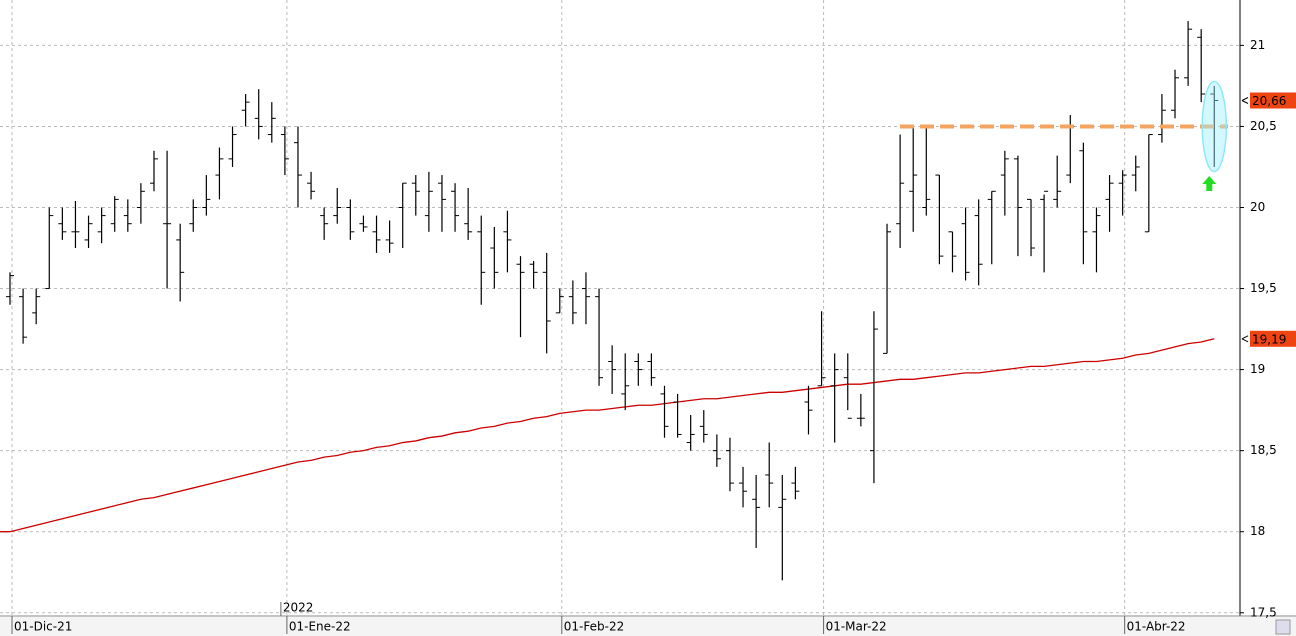 The height and width of the screenshot is (636, 1296). I want to click on y-tick-label: 20,5, so click(1263, 126).